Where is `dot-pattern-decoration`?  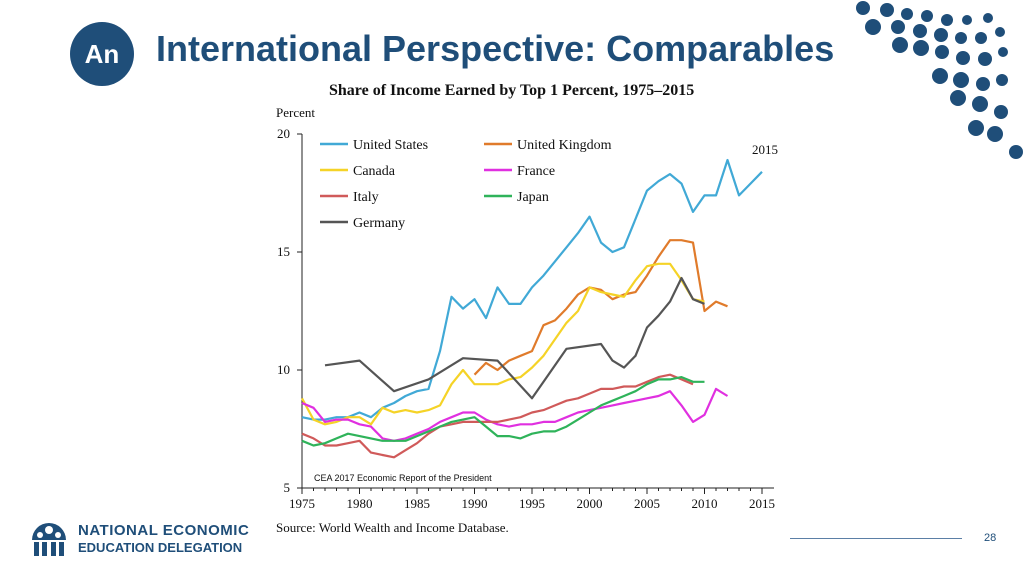 dot-pattern-decoration is located at coordinates (939, 80).